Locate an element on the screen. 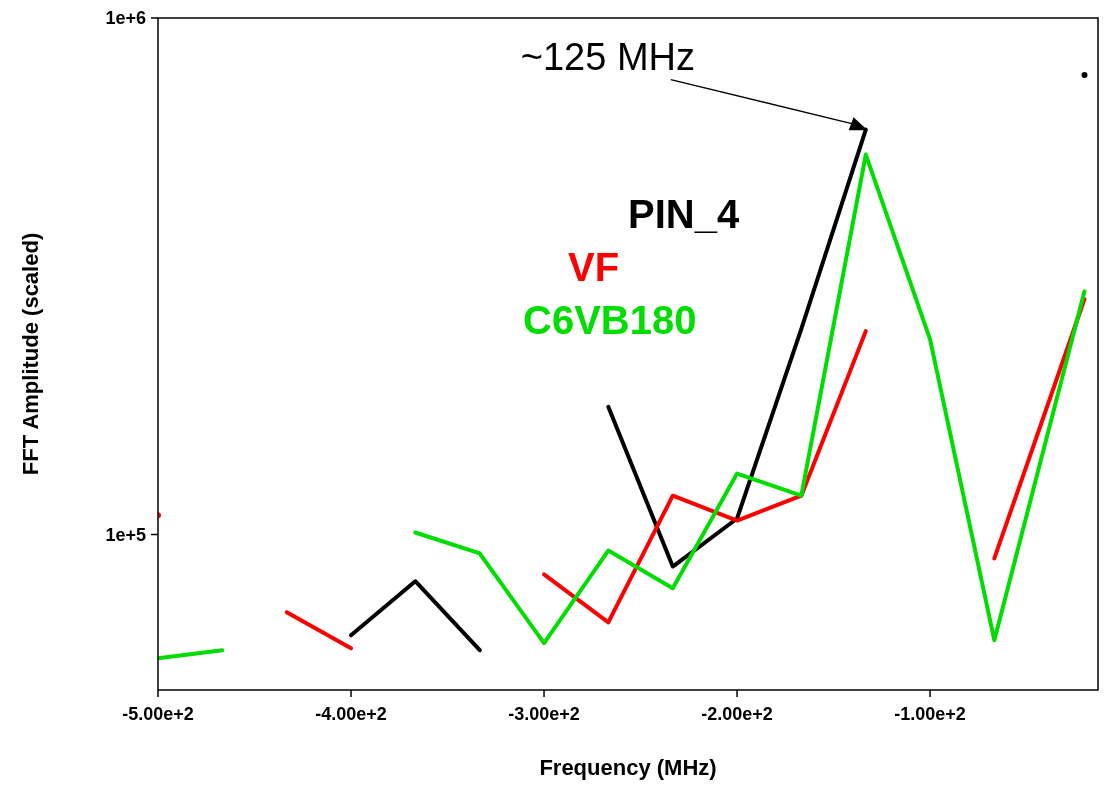 This screenshot has width=1118, height=806. x-axis-title: Frequency (MHz) is located at coordinates (628, 767).